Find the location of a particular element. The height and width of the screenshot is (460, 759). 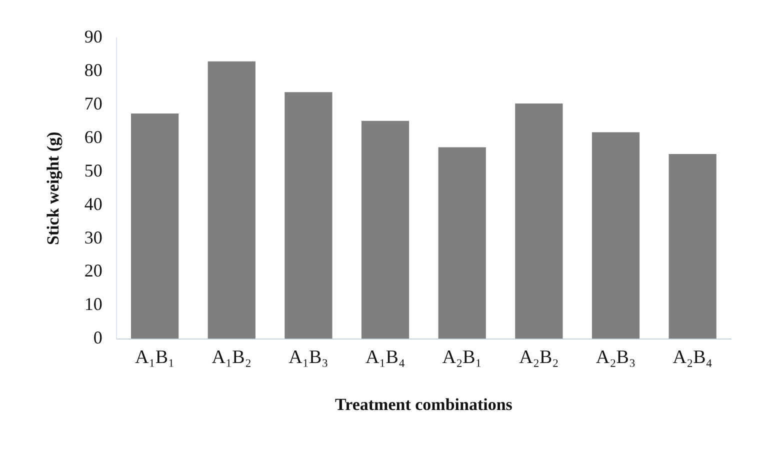

y-tick-label: 20 is located at coordinates (93, 270).